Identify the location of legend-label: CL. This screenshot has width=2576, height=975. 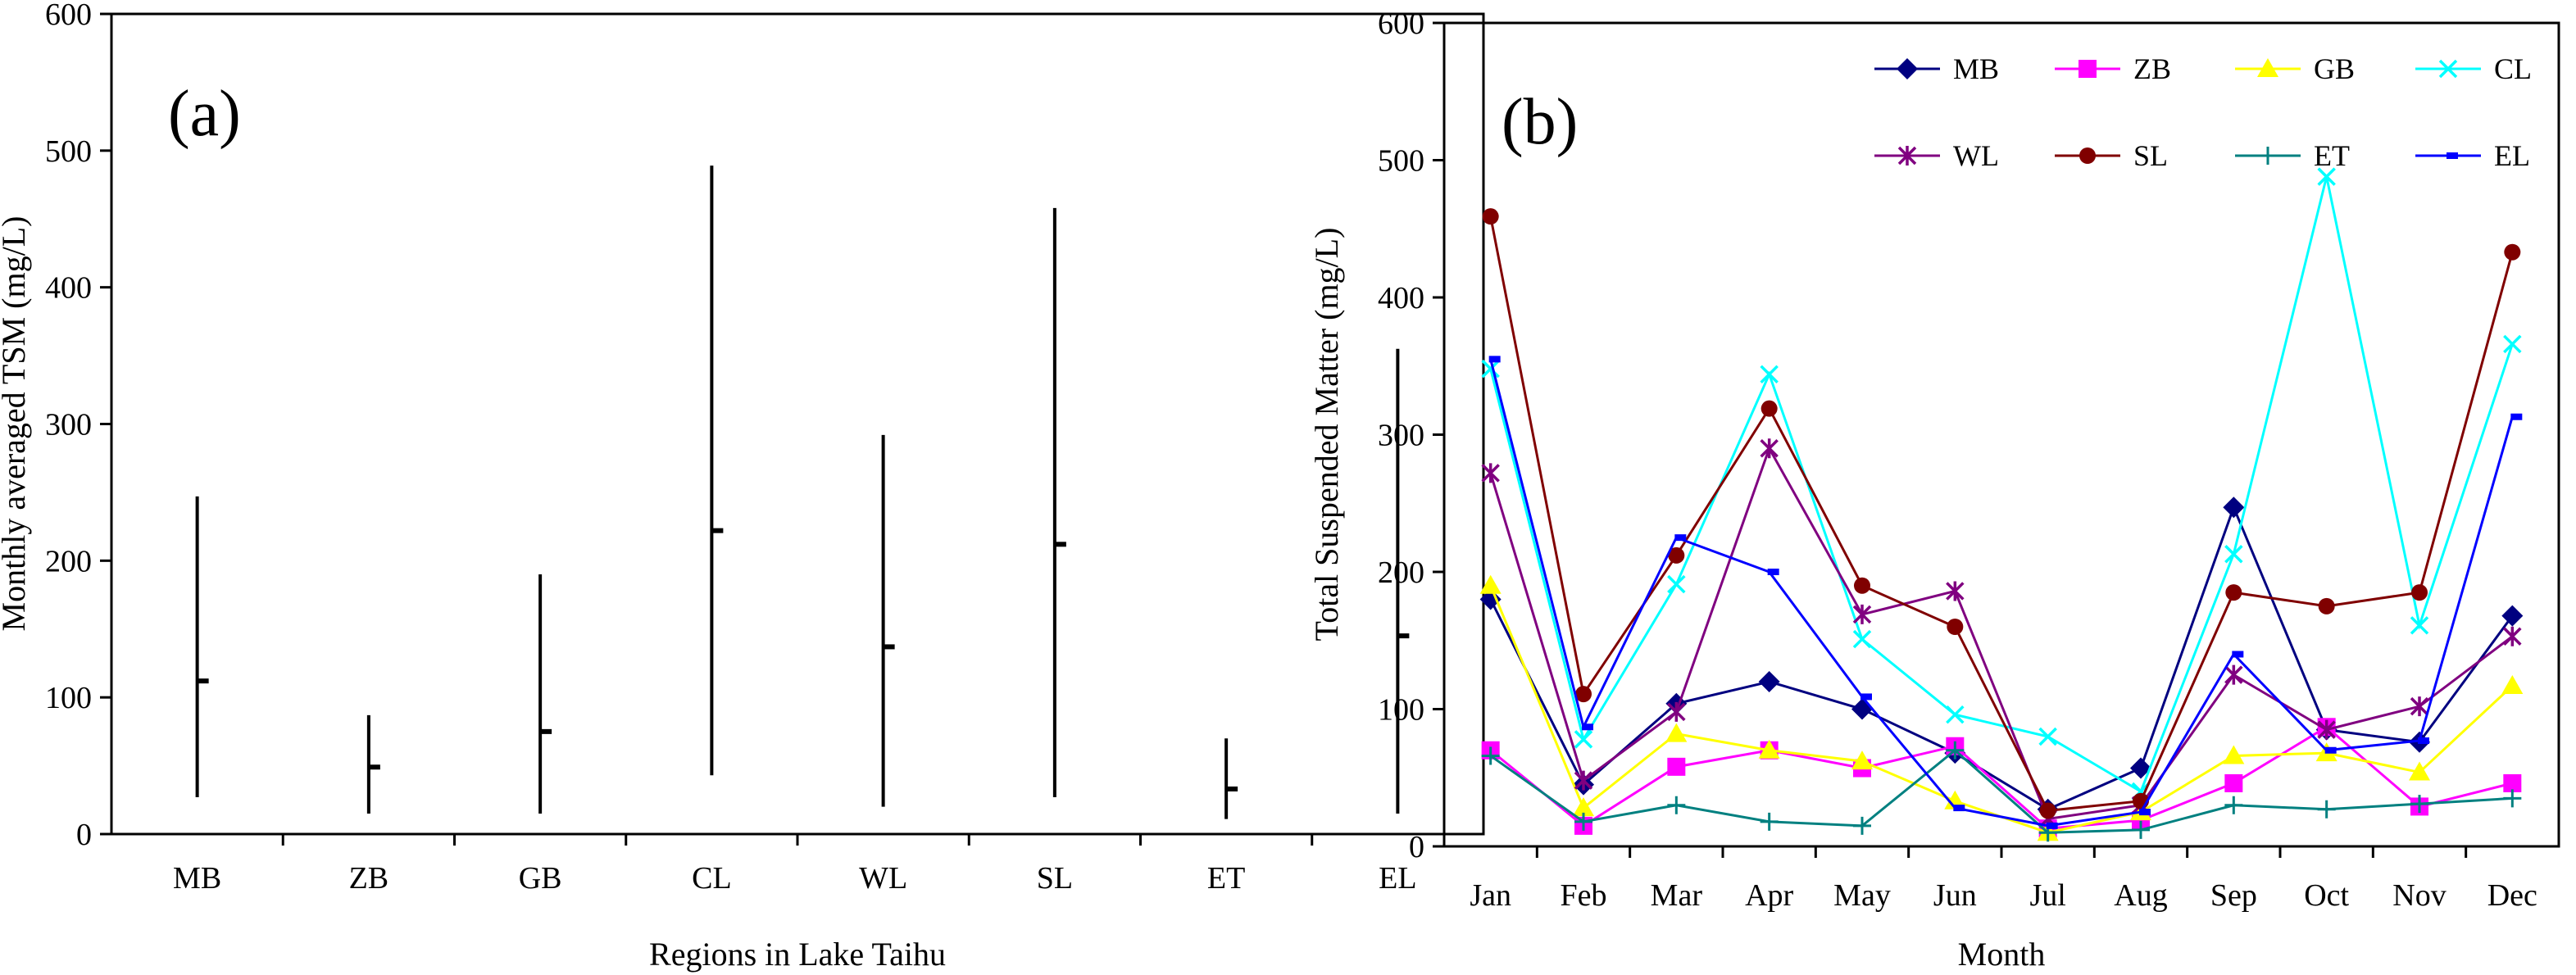
(2513, 68).